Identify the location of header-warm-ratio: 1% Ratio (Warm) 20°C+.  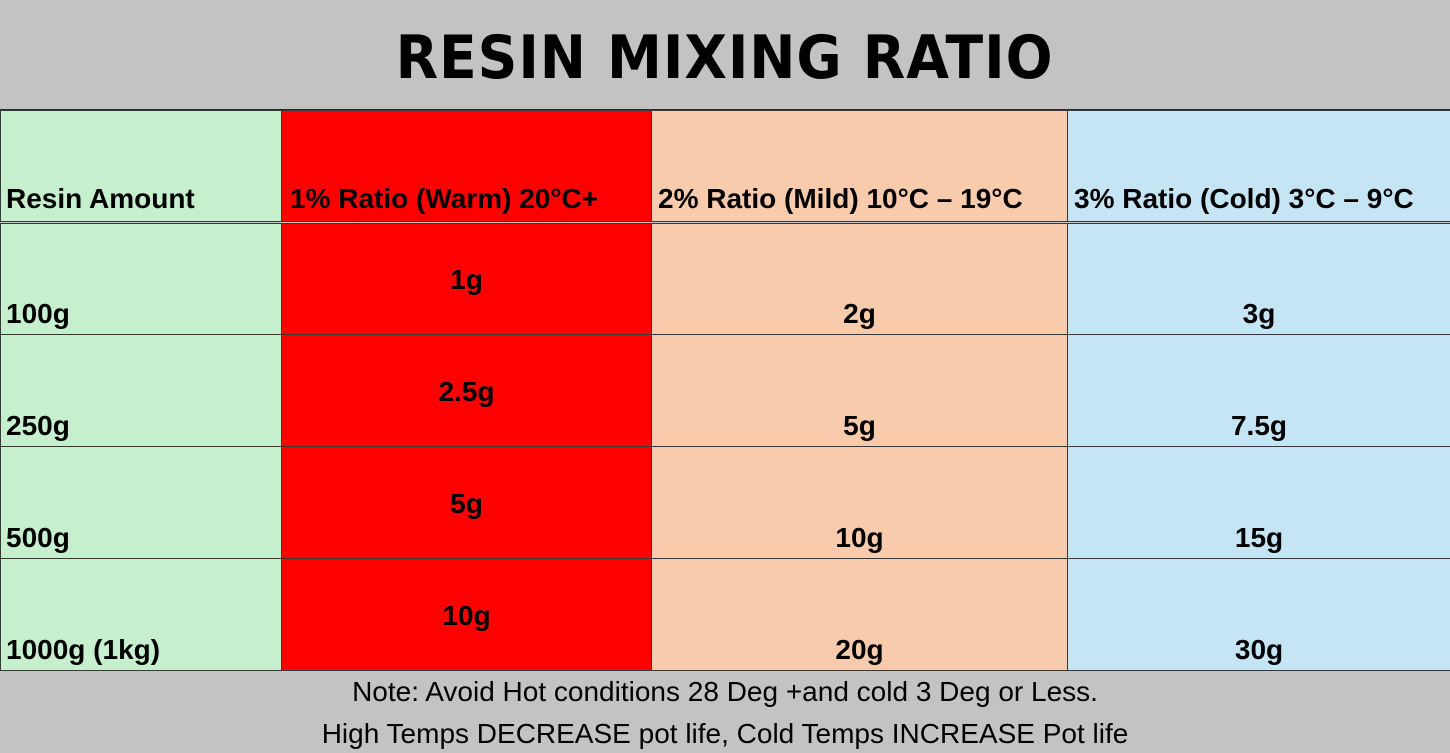
(466, 167).